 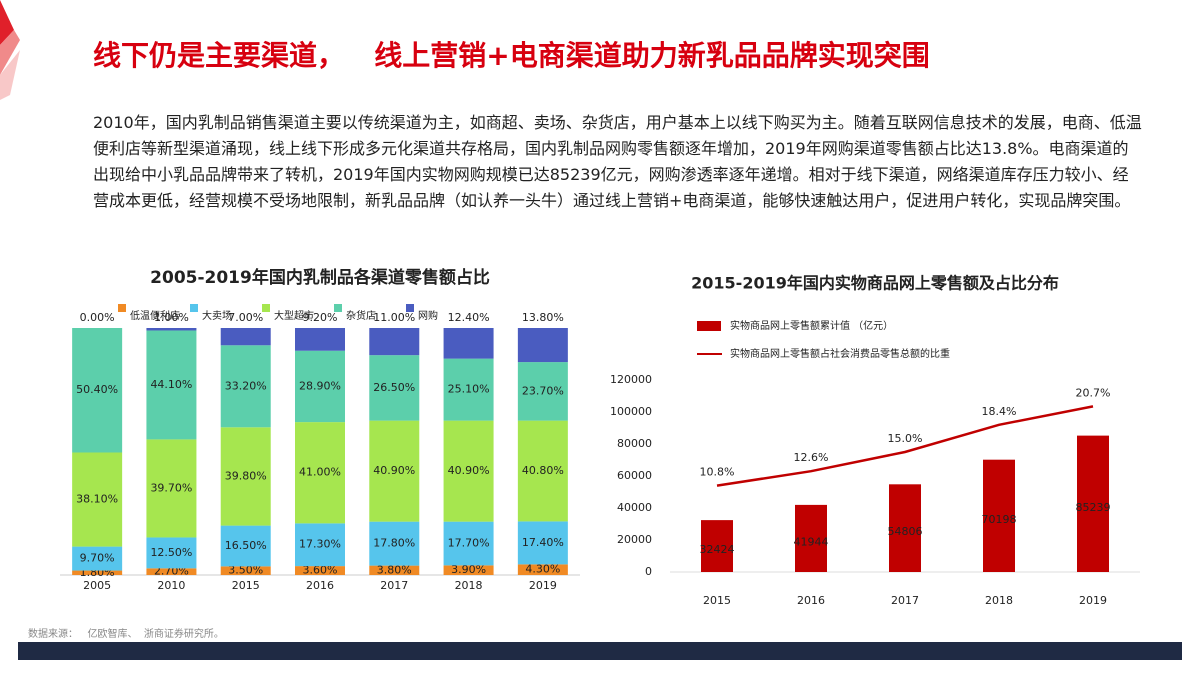 What do you see at coordinates (320, 277) in the screenshot?
I see `chart-title: 2005-2019年国内乳制品各渠道零售额占比` at bounding box center [320, 277].